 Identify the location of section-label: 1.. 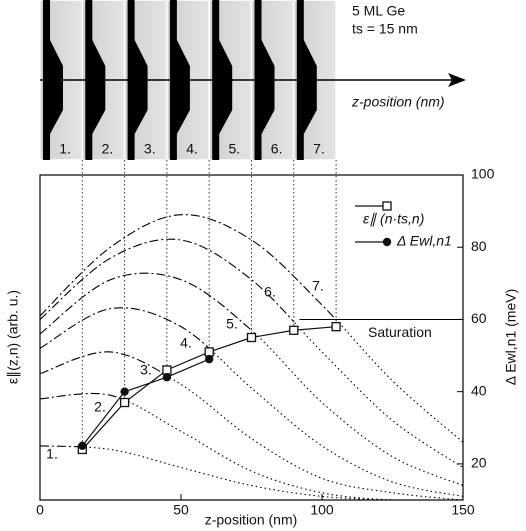
(65, 149).